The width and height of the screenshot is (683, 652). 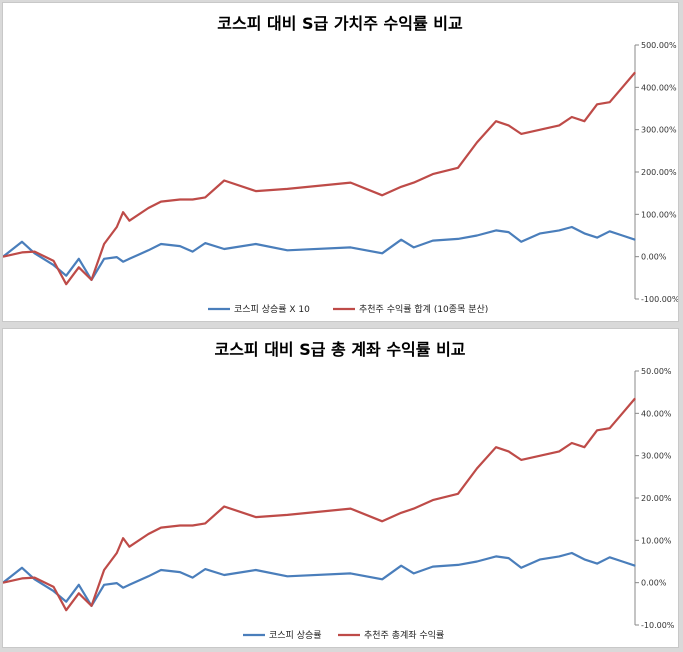 I want to click on y-tick-label: 20.00%, so click(x=656, y=498).